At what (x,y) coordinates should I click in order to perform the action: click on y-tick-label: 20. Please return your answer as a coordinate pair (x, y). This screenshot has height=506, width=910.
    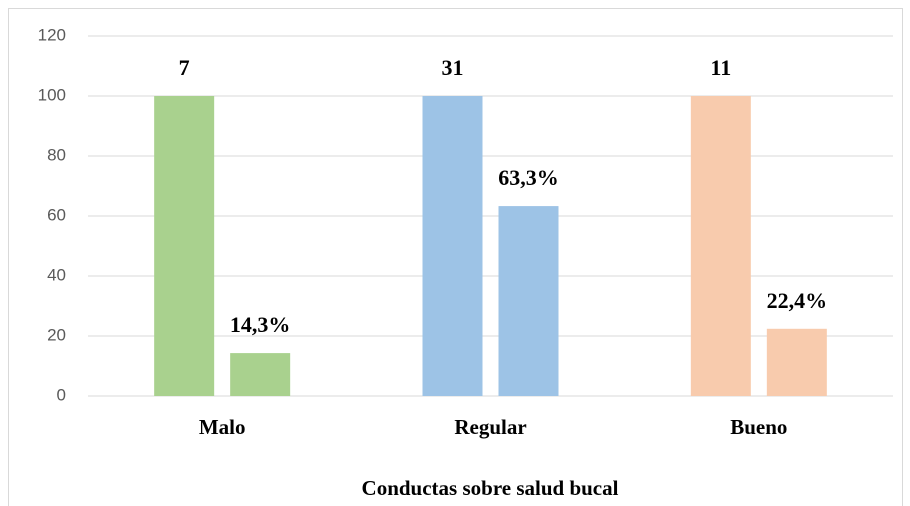
    Looking at the image, I should click on (56, 334).